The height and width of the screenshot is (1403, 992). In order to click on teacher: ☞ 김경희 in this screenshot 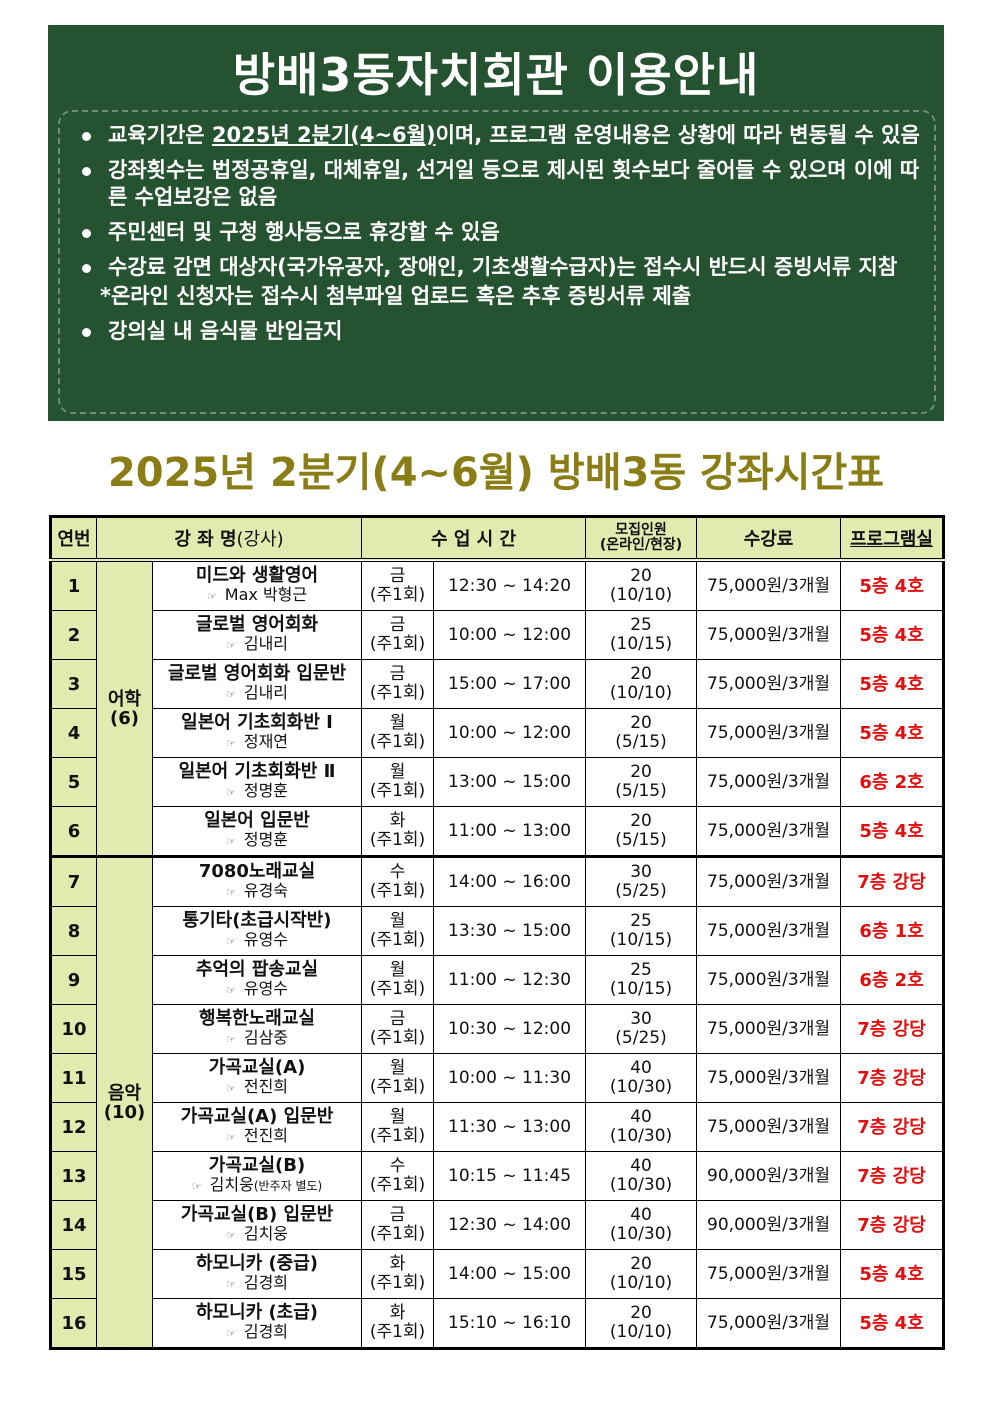, I will do `click(257, 1332)`.